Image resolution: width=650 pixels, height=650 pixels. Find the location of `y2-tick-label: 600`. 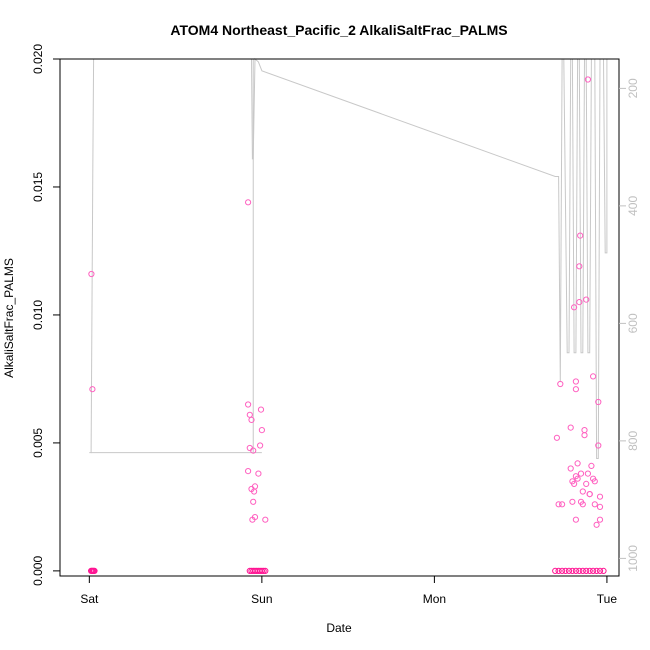

y2-tick-label: 600 is located at coordinates (633, 323).